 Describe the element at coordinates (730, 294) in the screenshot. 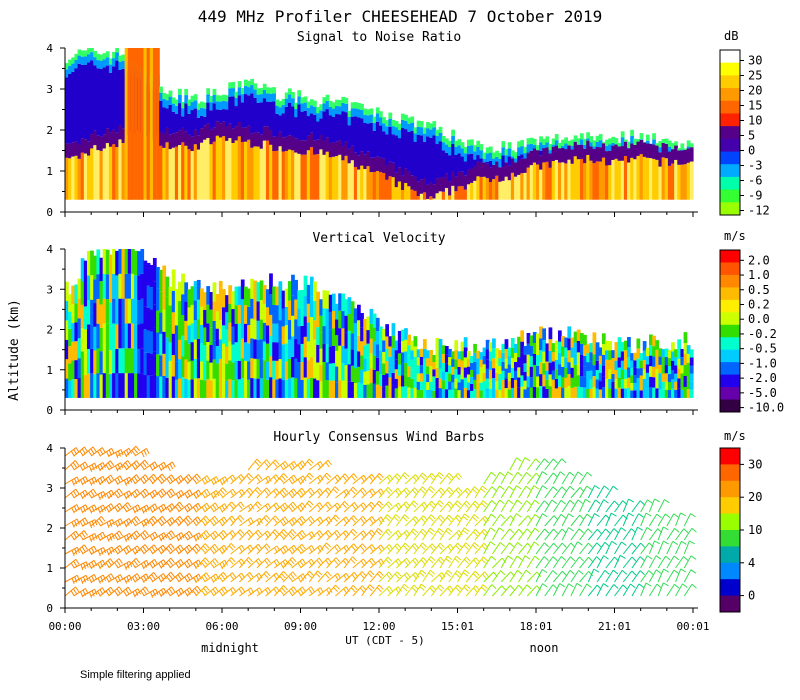

I see `colorbar-swatch` at that location.